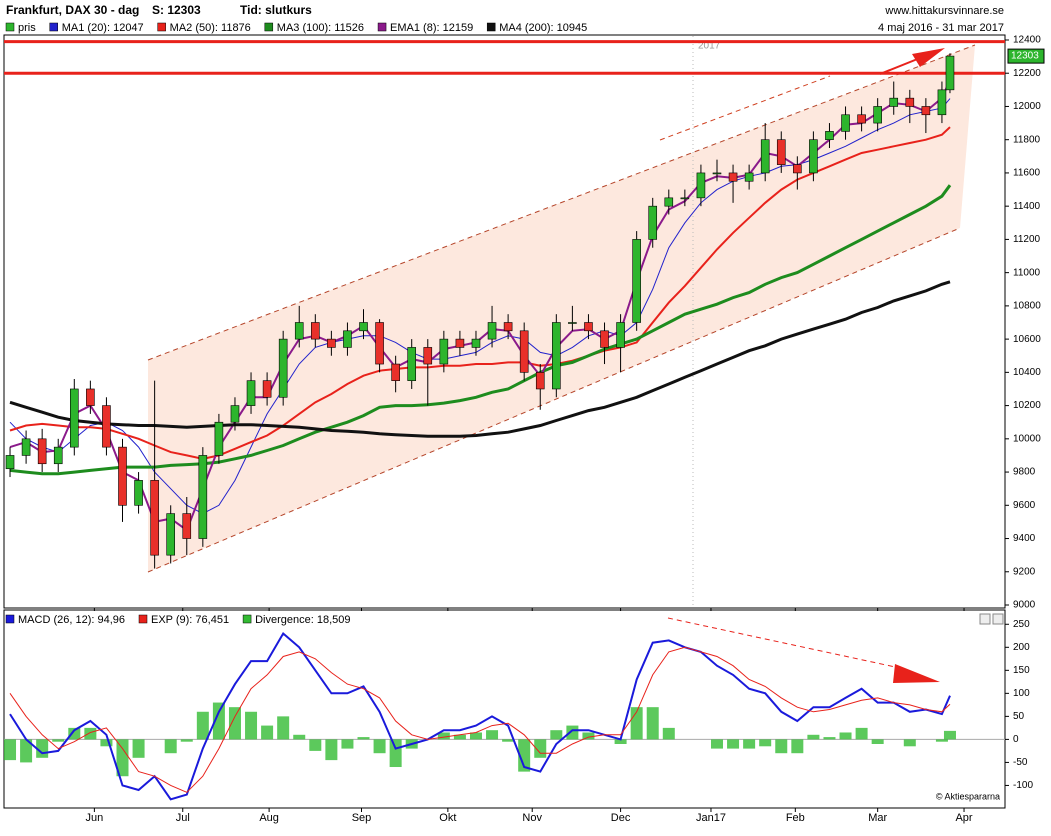  What do you see at coordinates (1027, 73) in the screenshot?
I see `y-tick-label: 12200` at bounding box center [1027, 73].